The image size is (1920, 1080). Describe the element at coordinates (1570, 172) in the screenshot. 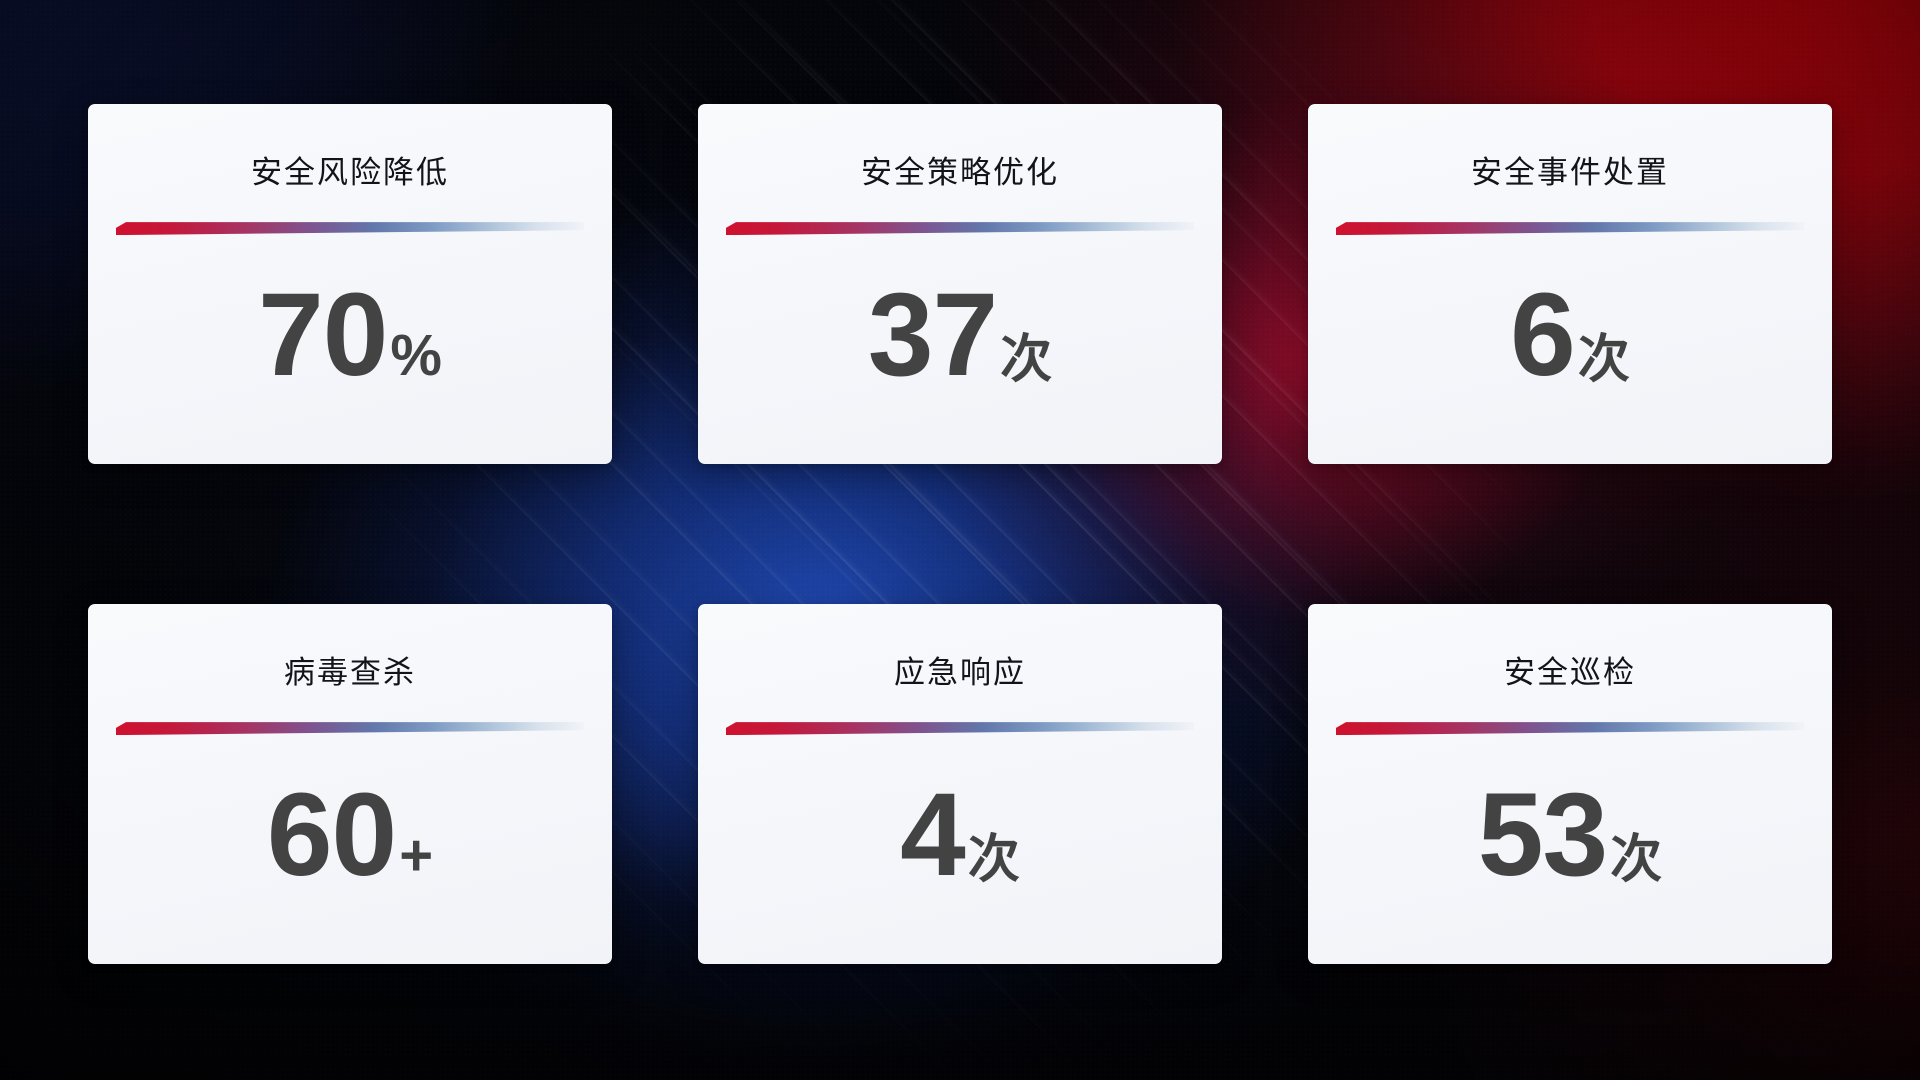

I see `card-title: 安全事件处置` at that location.